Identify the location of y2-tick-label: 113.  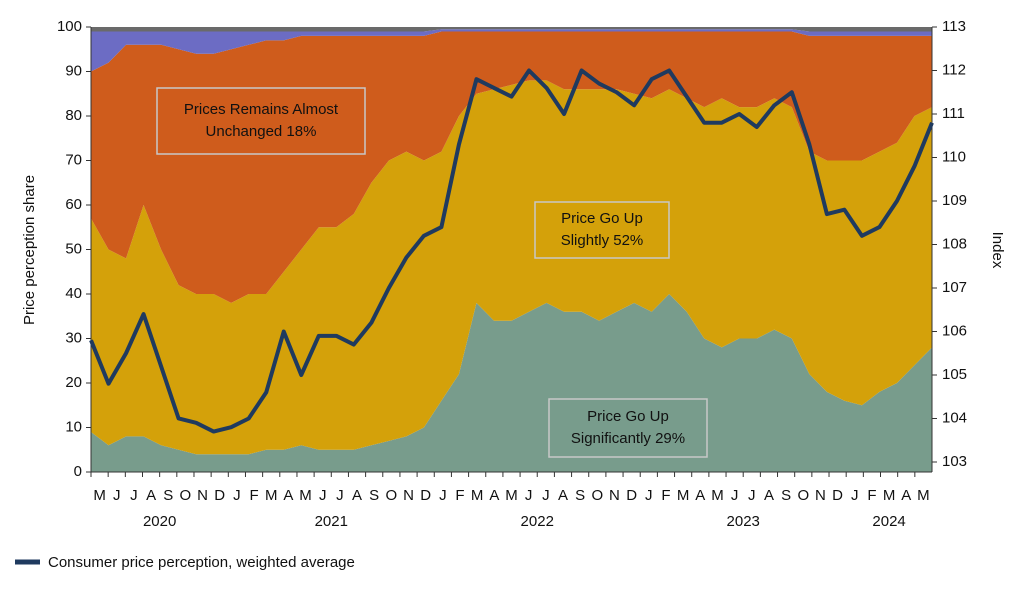
(954, 26).